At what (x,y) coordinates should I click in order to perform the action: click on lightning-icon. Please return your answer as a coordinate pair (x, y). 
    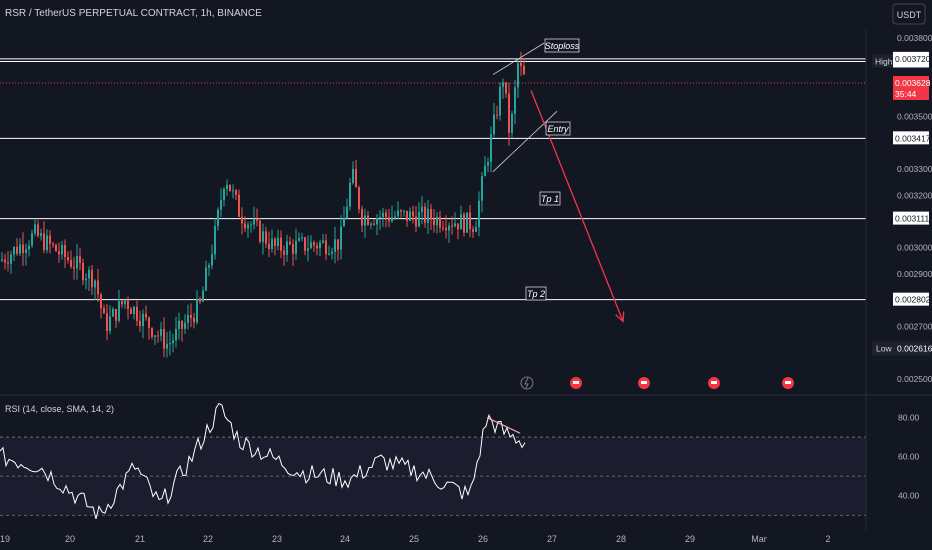
    Looking at the image, I should click on (527, 383).